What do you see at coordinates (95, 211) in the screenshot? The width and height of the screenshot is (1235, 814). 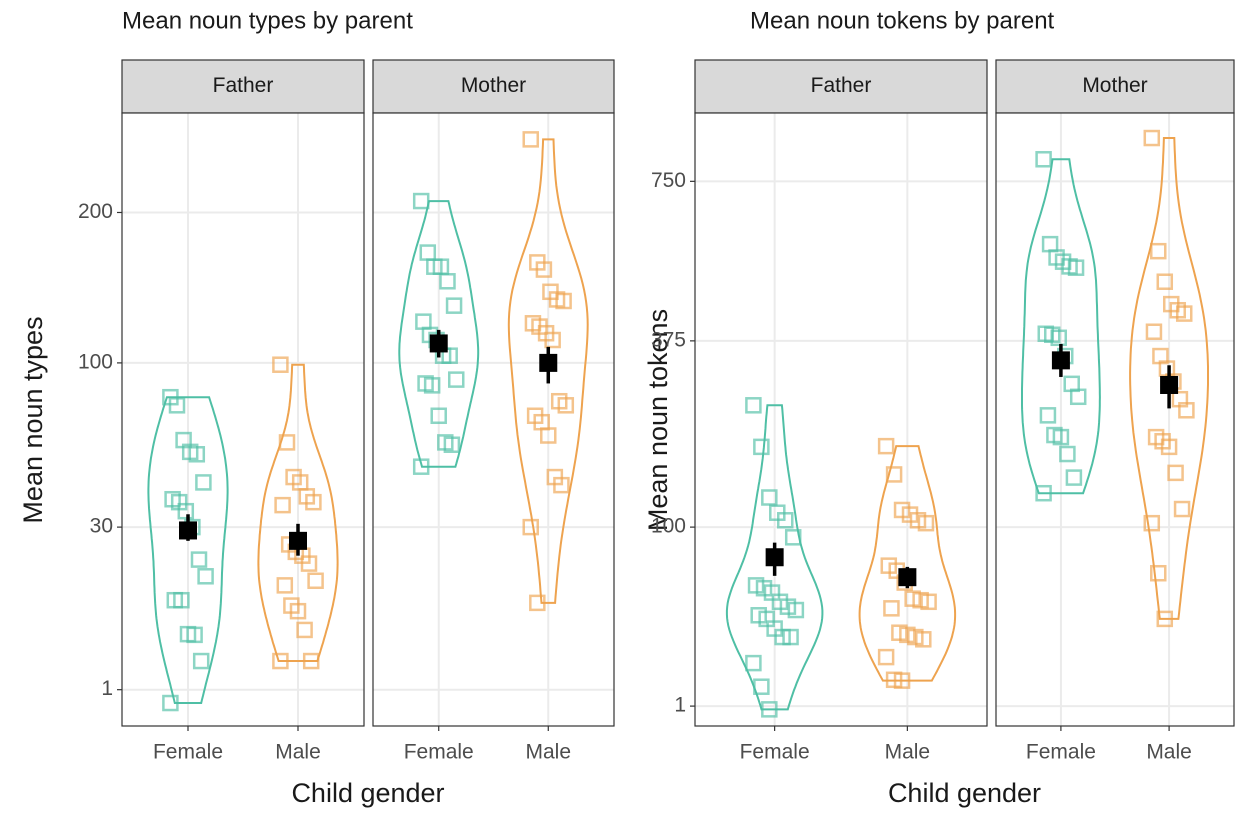 I see `y-tick-label: 200` at bounding box center [95, 211].